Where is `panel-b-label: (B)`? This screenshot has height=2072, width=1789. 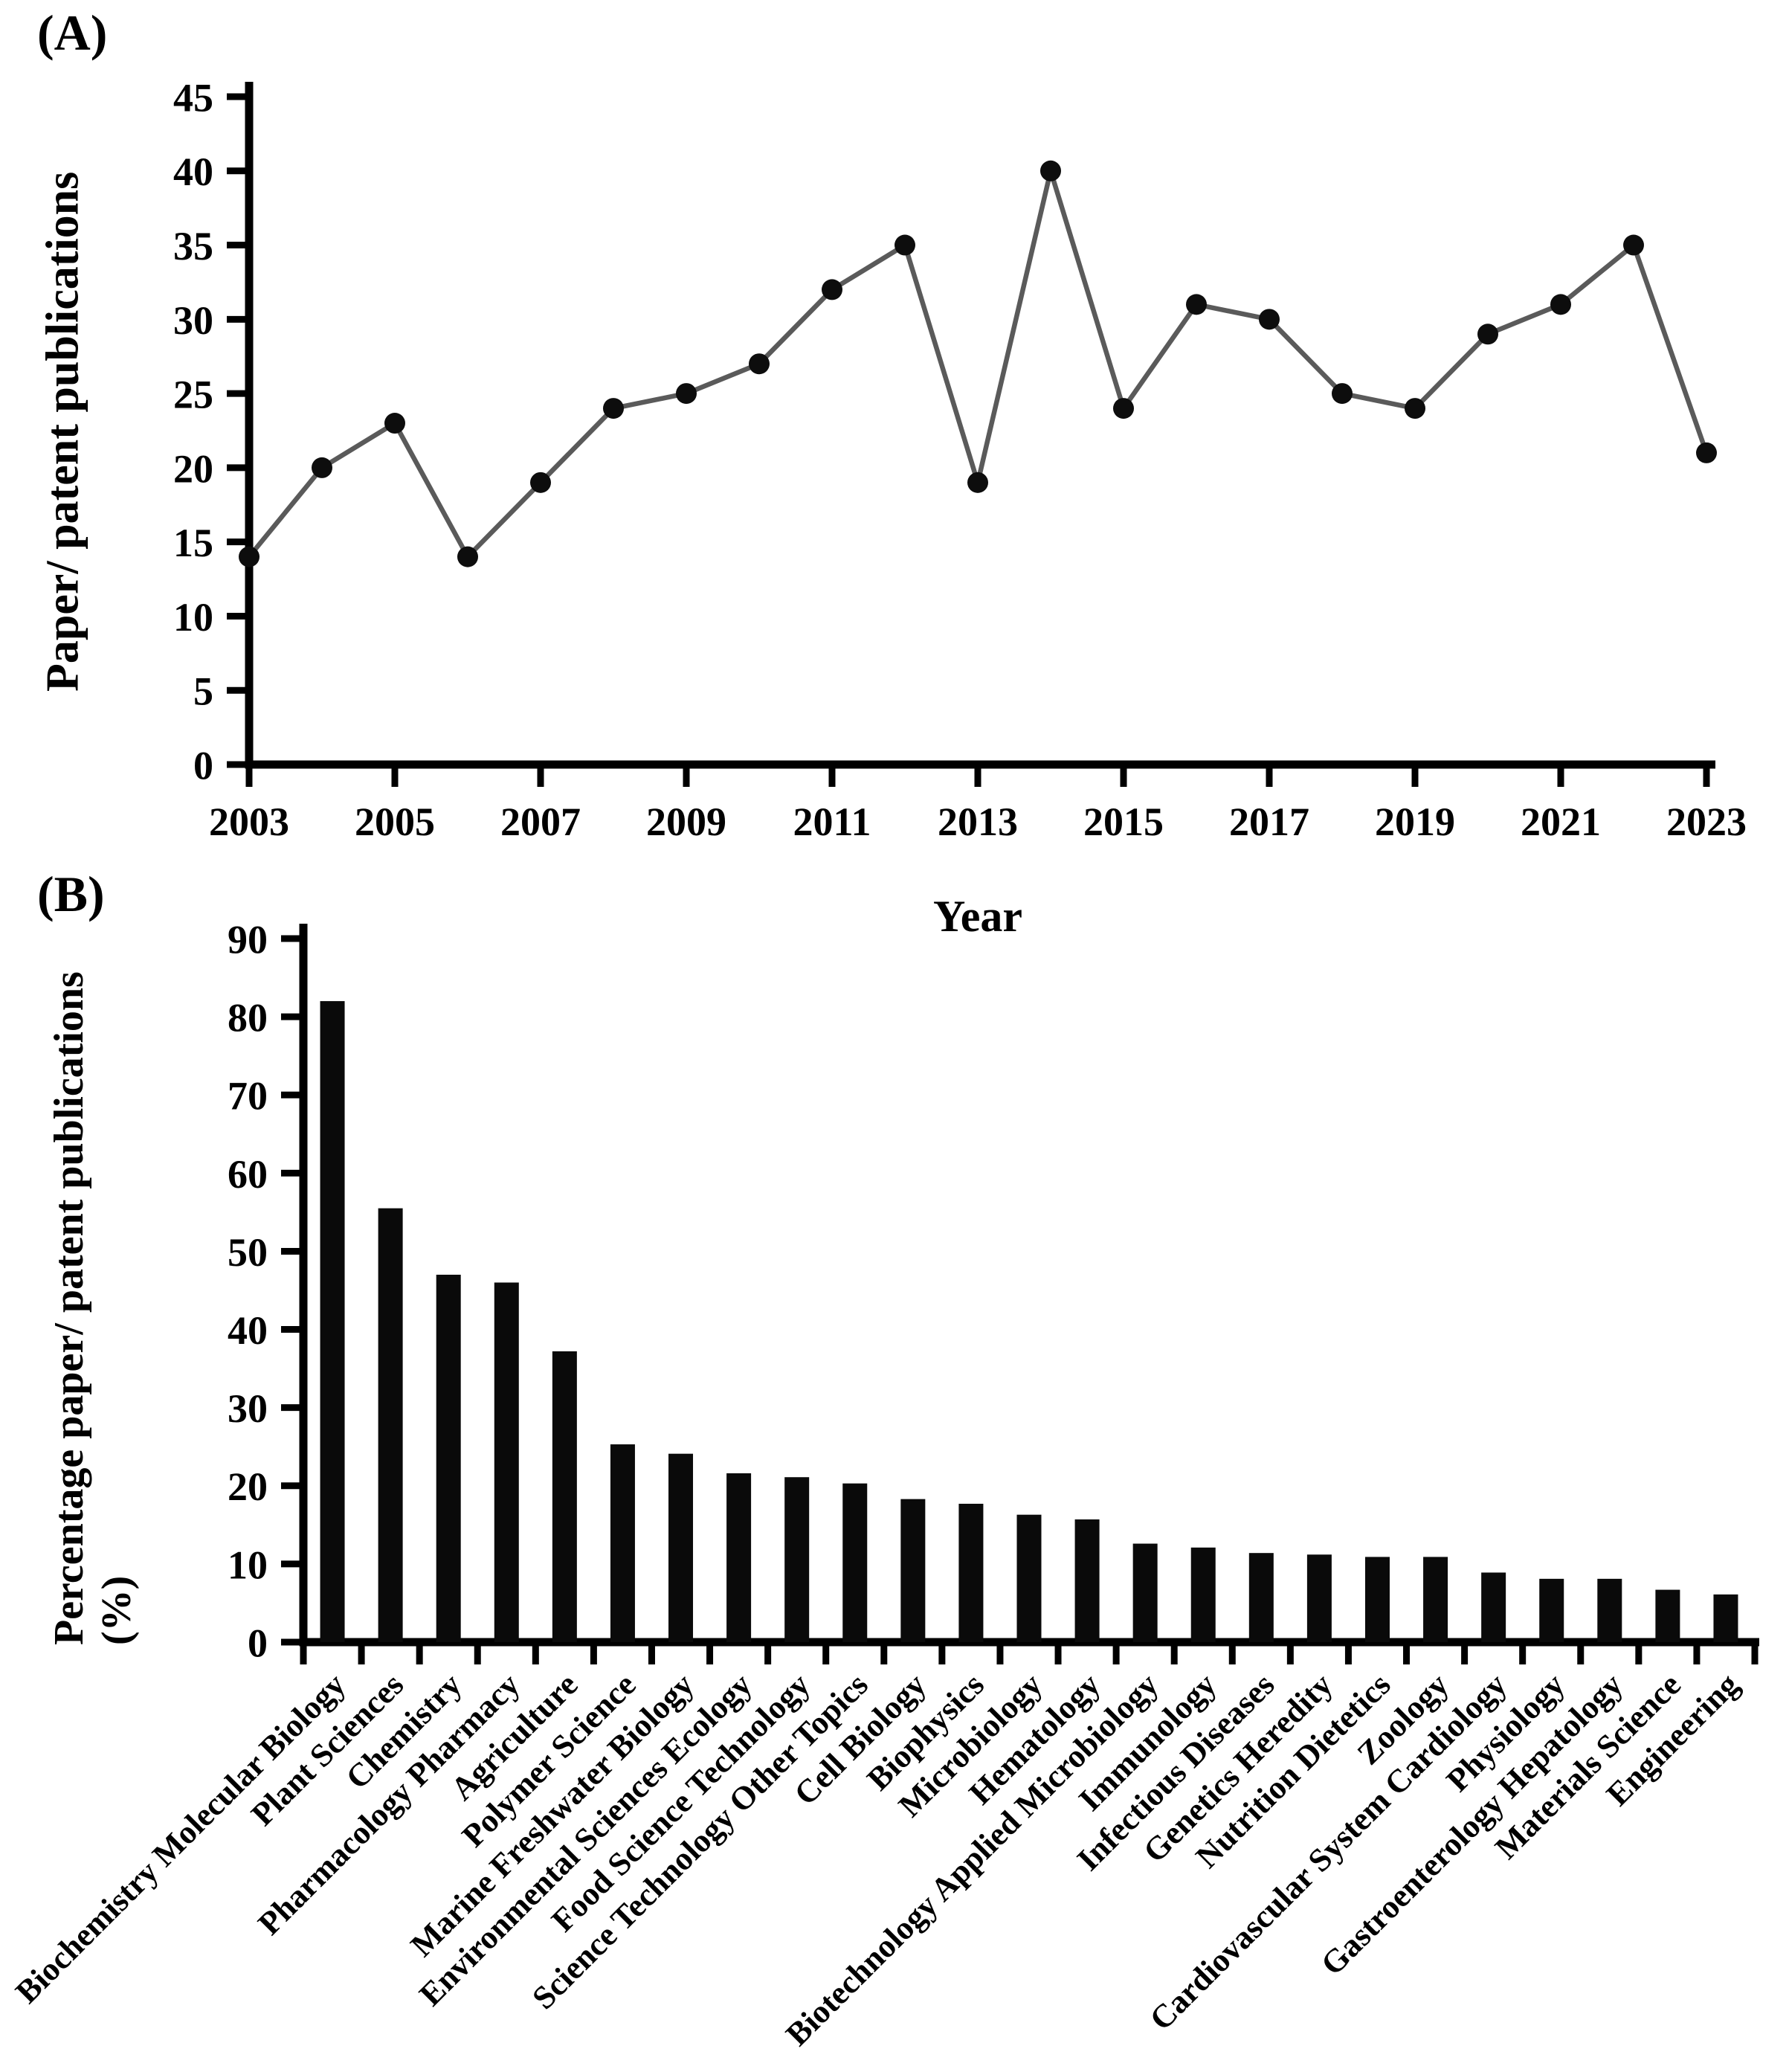 panel-b-label: (B) is located at coordinates (71, 894).